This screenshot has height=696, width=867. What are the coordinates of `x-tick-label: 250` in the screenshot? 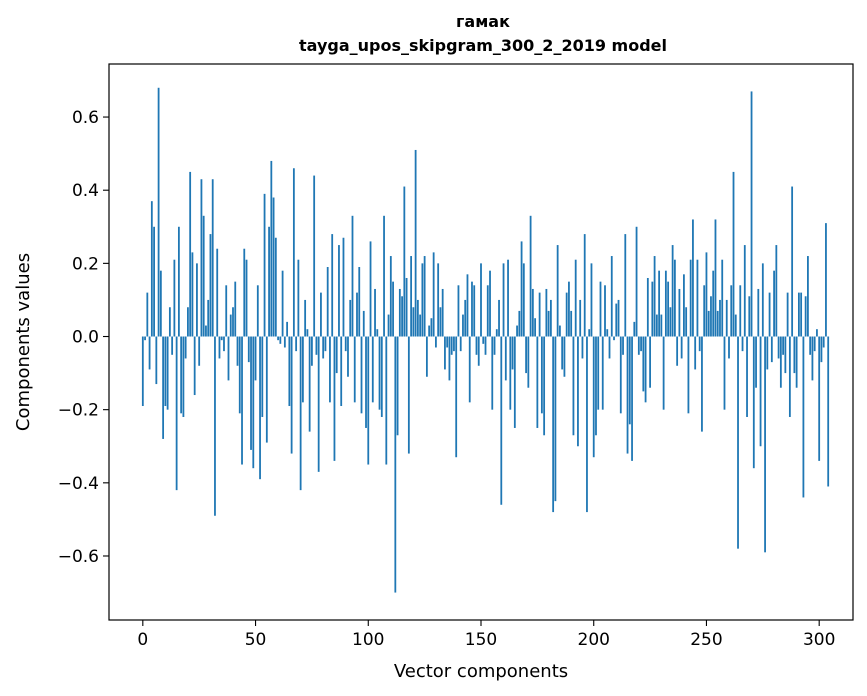 It's located at (706, 640).